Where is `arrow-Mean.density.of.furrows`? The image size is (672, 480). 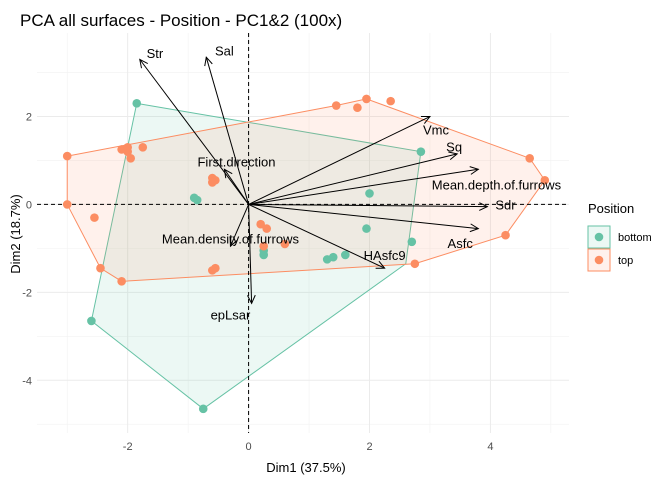
arrow-Mean.density.of.furrows is located at coordinates (239, 225).